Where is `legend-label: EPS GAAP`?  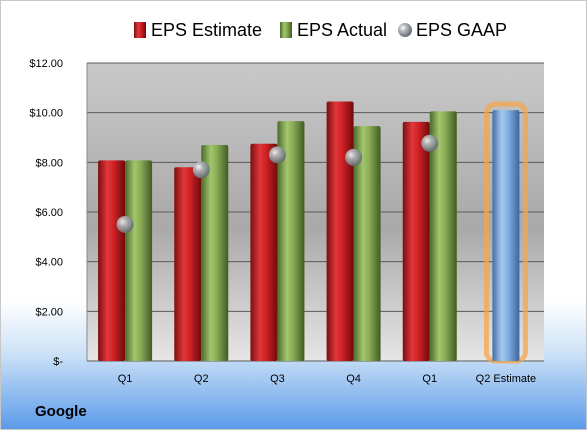 legend-label: EPS GAAP is located at coordinates (461, 30).